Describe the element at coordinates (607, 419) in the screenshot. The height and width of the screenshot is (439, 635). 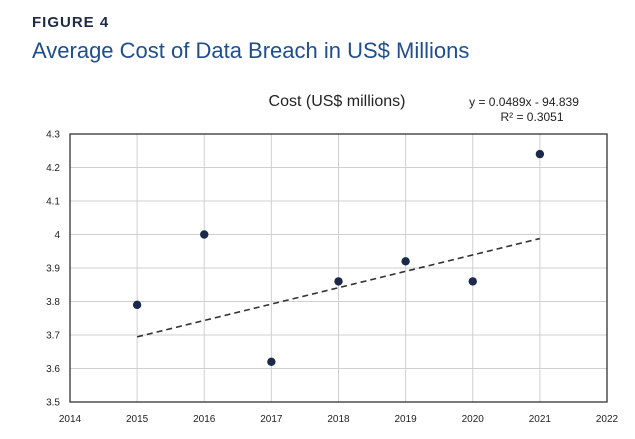
I see `x-tick-label: 2022` at that location.